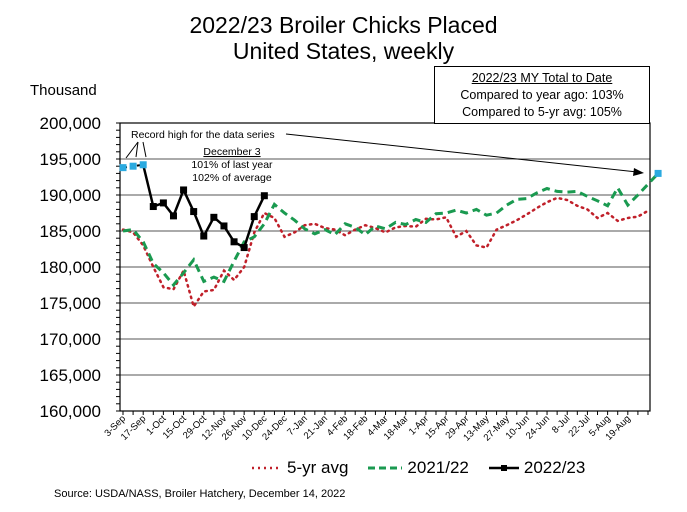 The width and height of the screenshot is (687, 512). I want to click on y-tick-label: 200,000, so click(70, 123).